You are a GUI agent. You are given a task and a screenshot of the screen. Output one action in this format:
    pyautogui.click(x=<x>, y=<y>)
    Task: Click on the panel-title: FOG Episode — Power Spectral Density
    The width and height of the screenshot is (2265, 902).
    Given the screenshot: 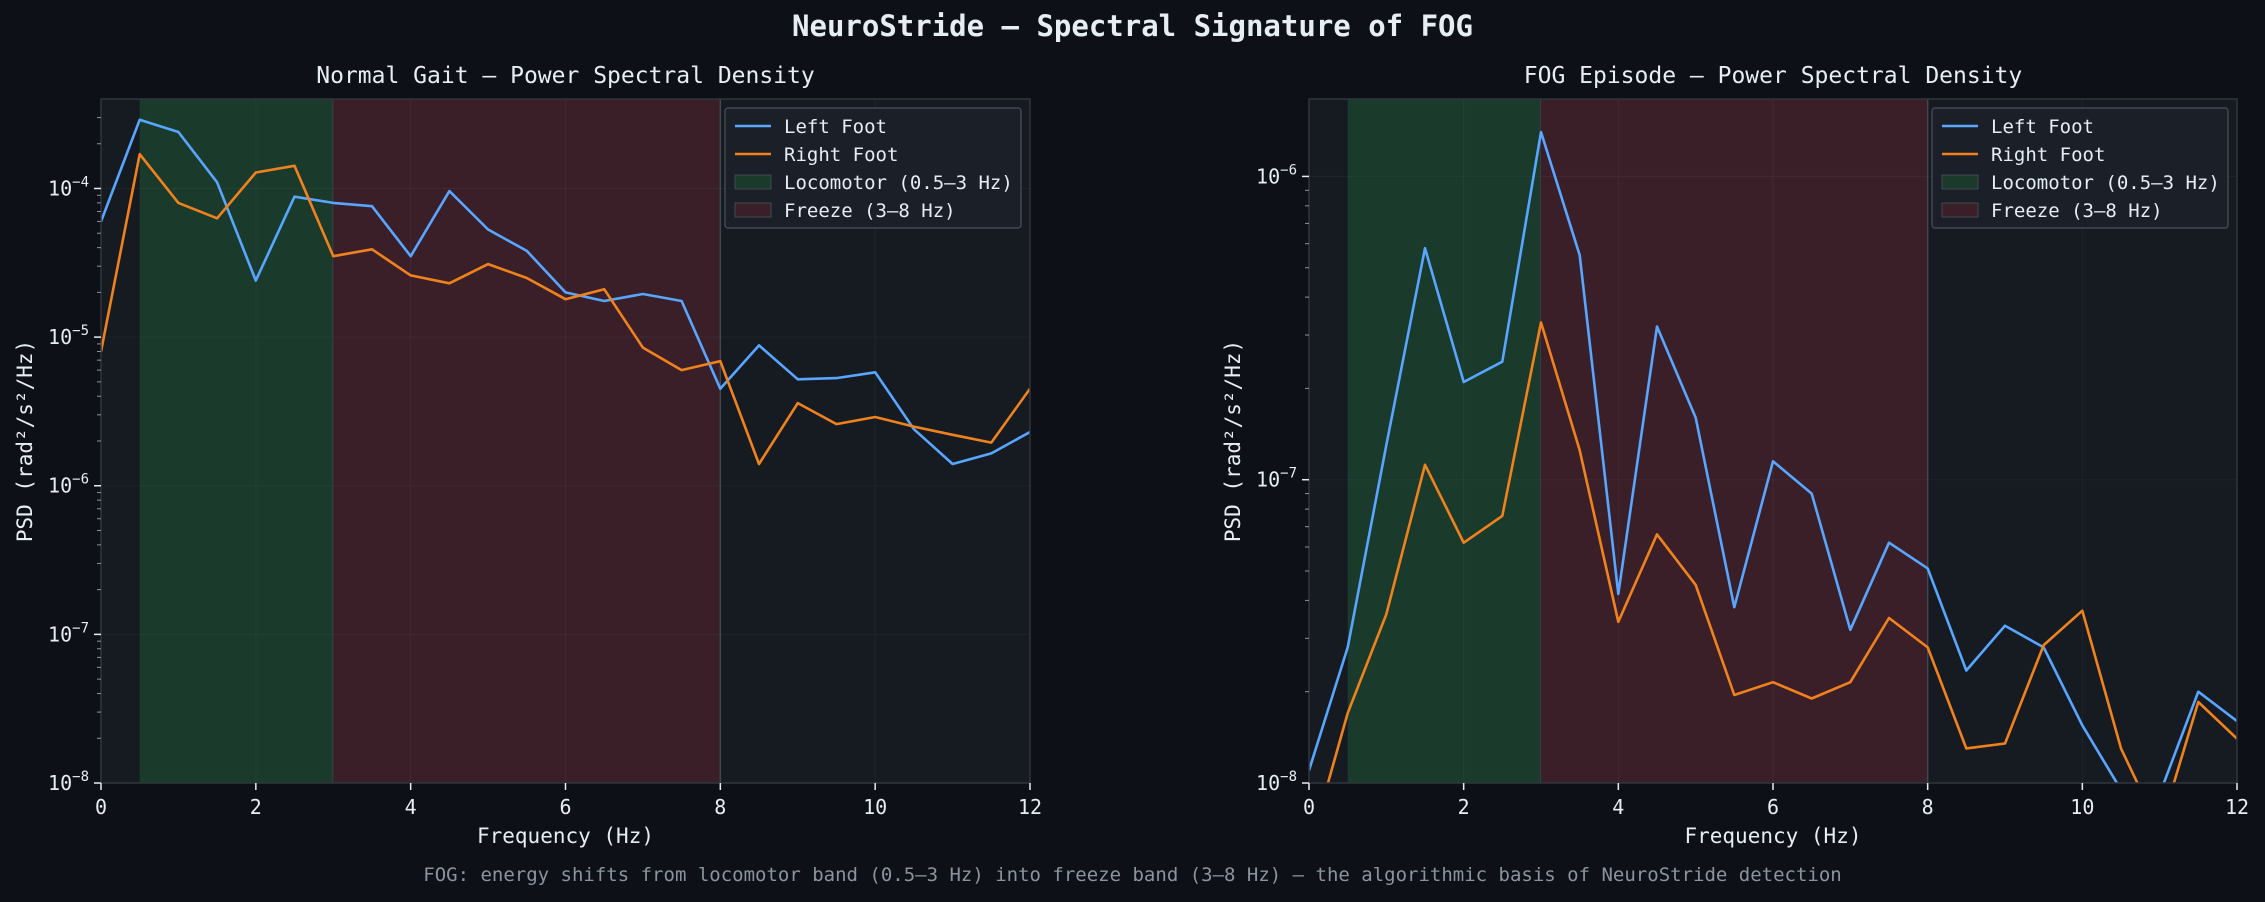 What is the action you would take?
    pyautogui.click(x=1773, y=76)
    